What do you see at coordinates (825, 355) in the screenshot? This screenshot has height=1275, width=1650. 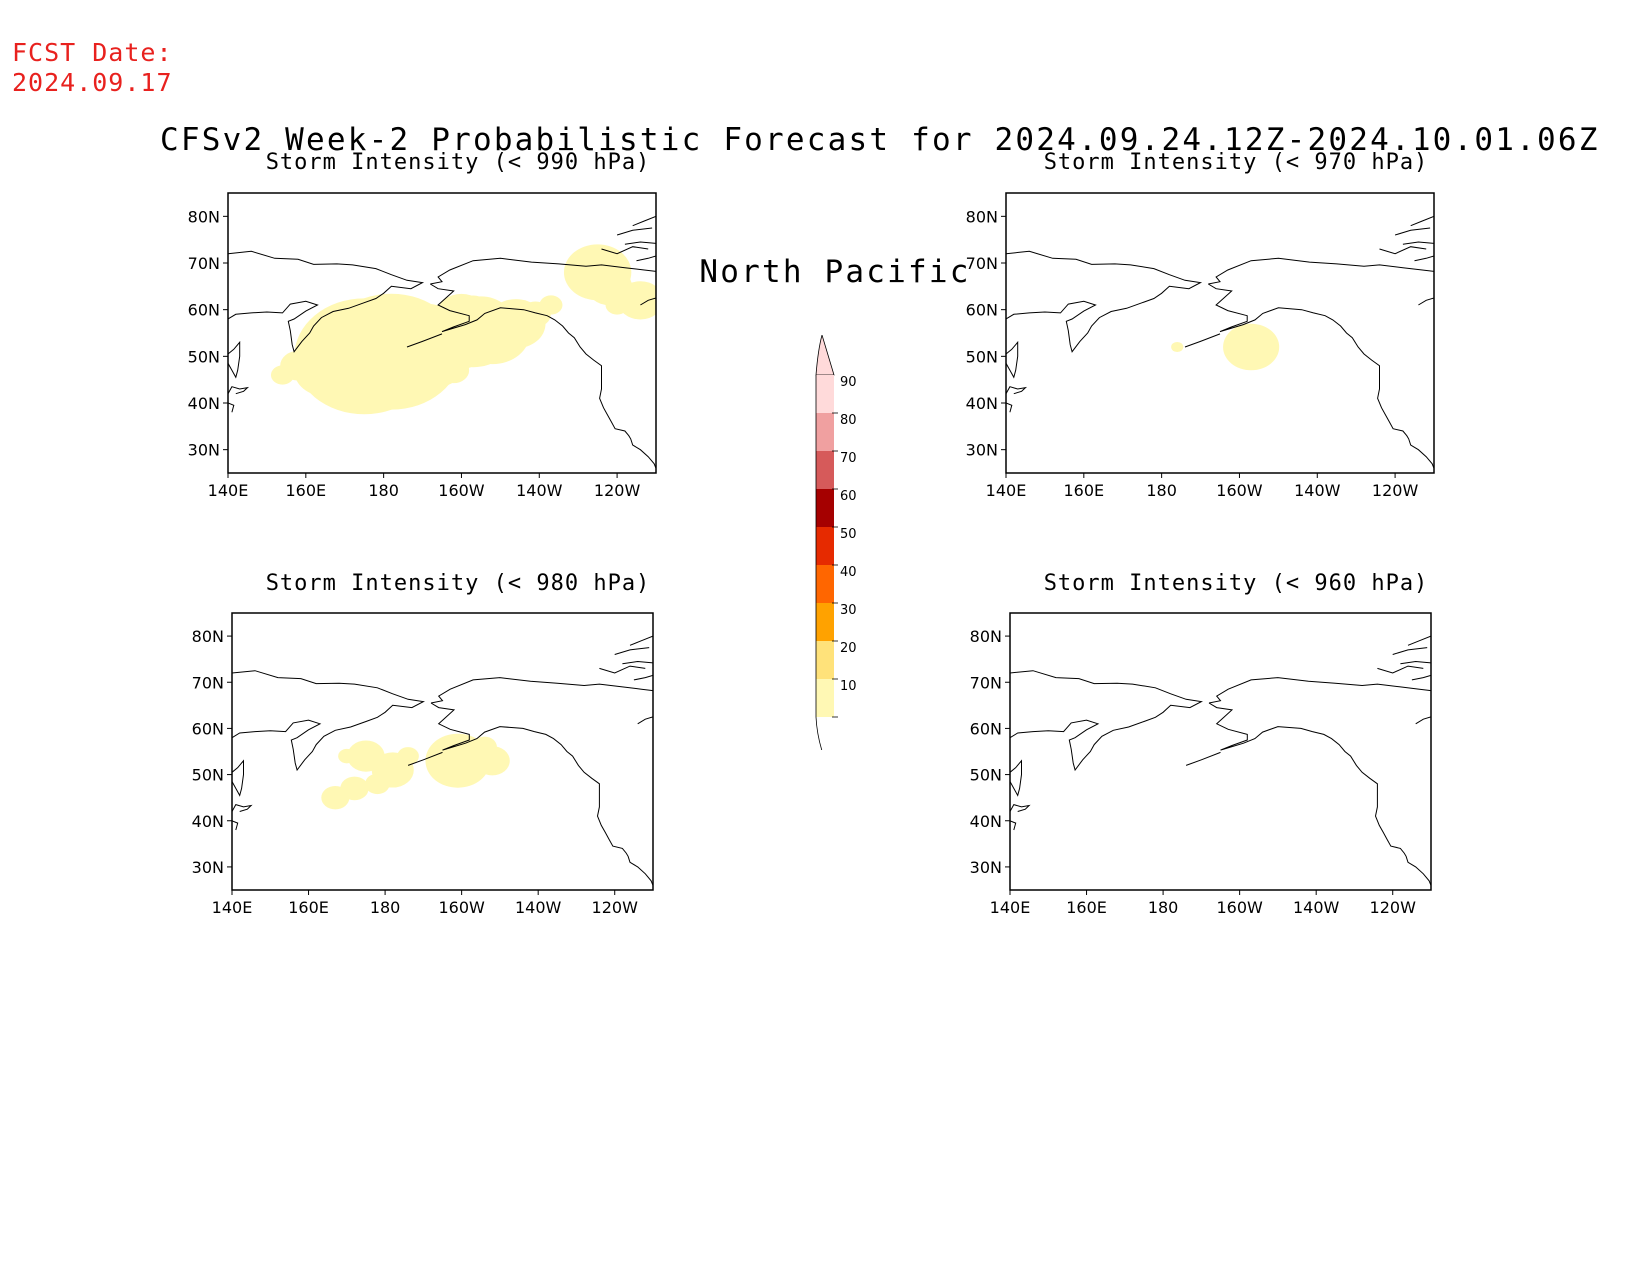 I see `colorbar-top-cap` at bounding box center [825, 355].